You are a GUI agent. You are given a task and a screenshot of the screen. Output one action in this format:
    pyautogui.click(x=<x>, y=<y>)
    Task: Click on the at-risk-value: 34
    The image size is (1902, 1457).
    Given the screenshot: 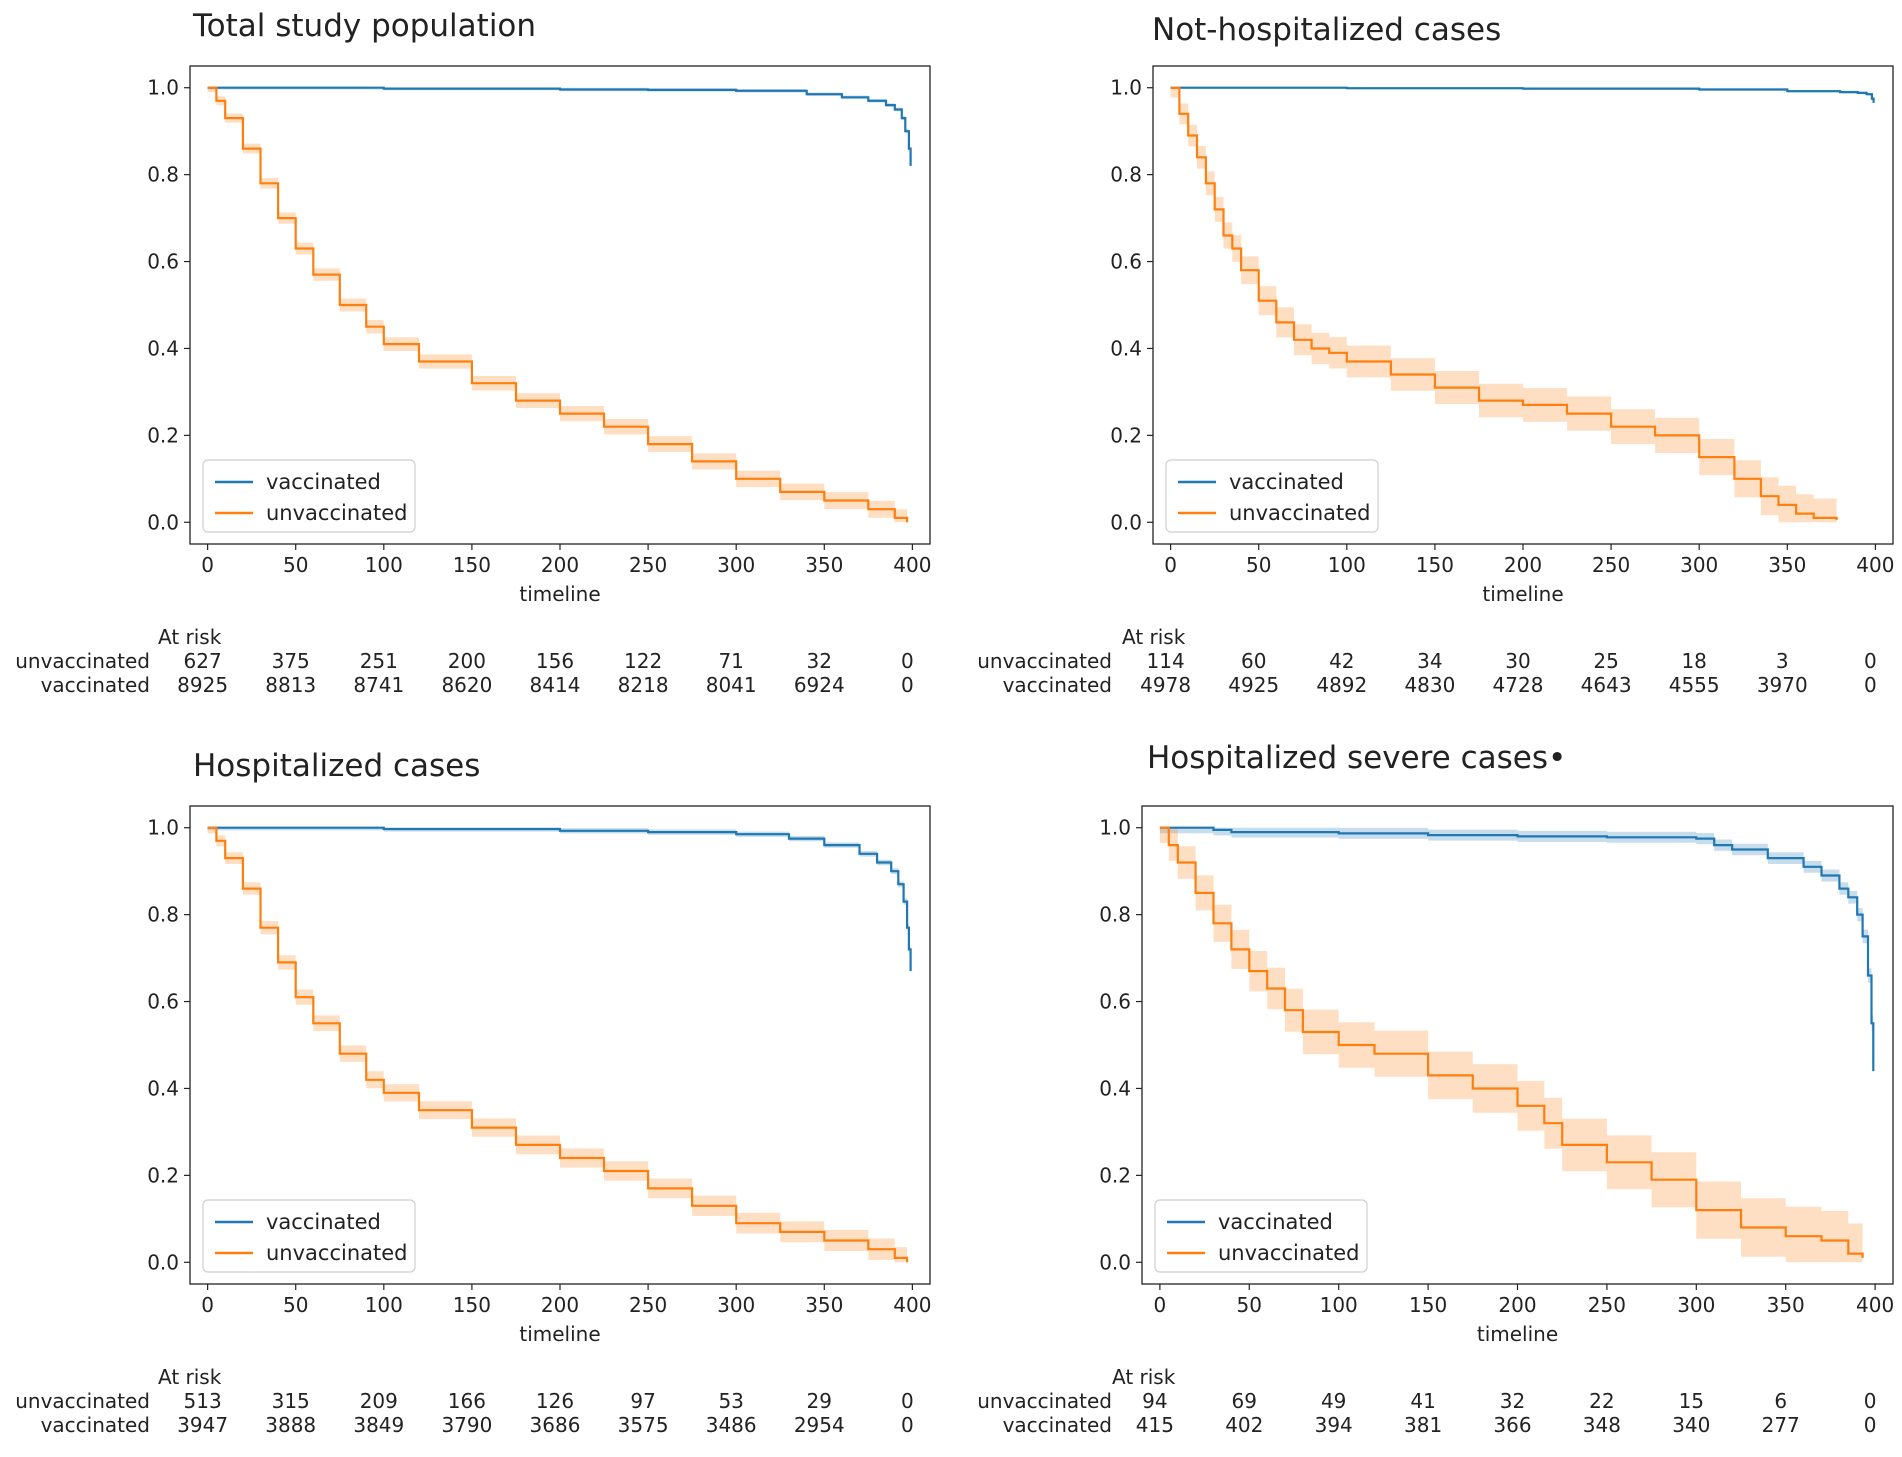 What is the action you would take?
    pyautogui.click(x=1429, y=661)
    